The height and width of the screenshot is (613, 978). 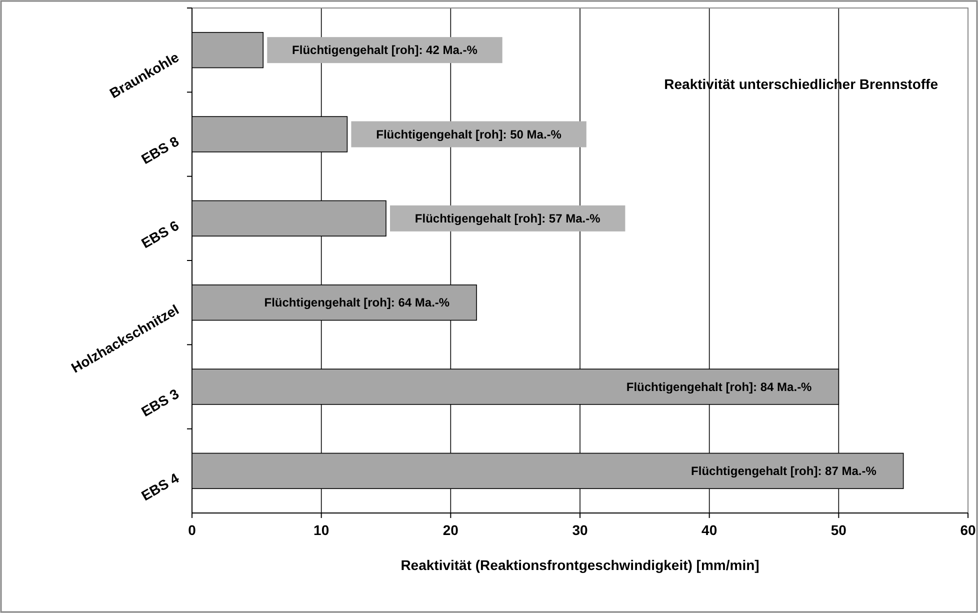 I want to click on annotation: Flüchtigengehalt [roh]: 57 Ma.-%, so click(x=507, y=218).